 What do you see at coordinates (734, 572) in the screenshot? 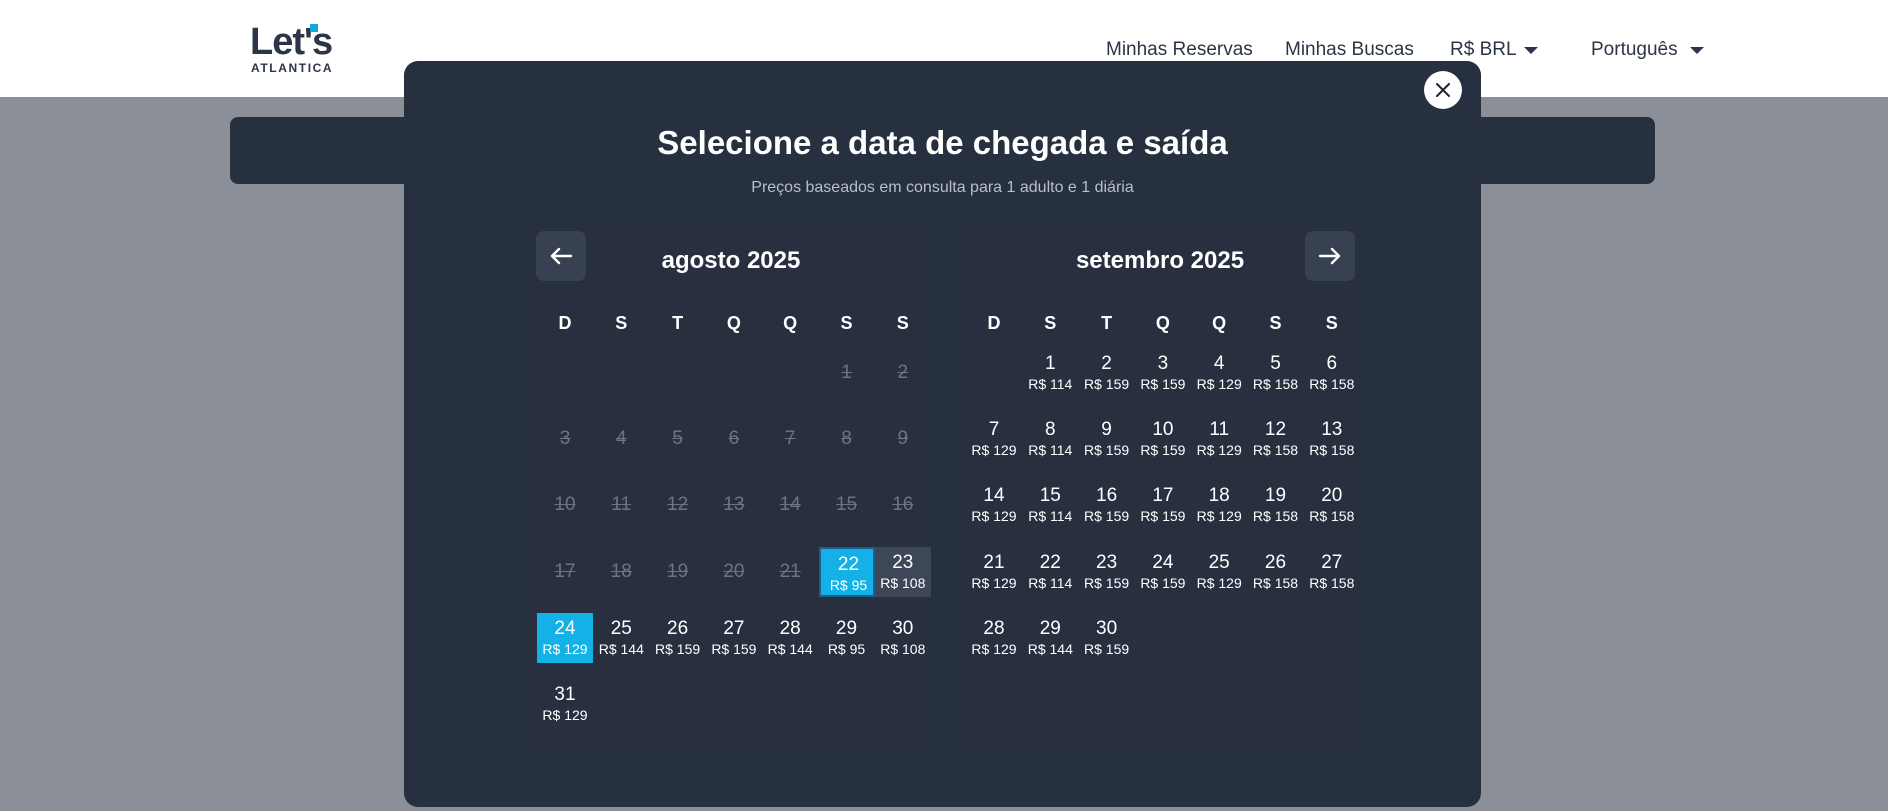
I see `calendar-day-past: 20` at bounding box center [734, 572].